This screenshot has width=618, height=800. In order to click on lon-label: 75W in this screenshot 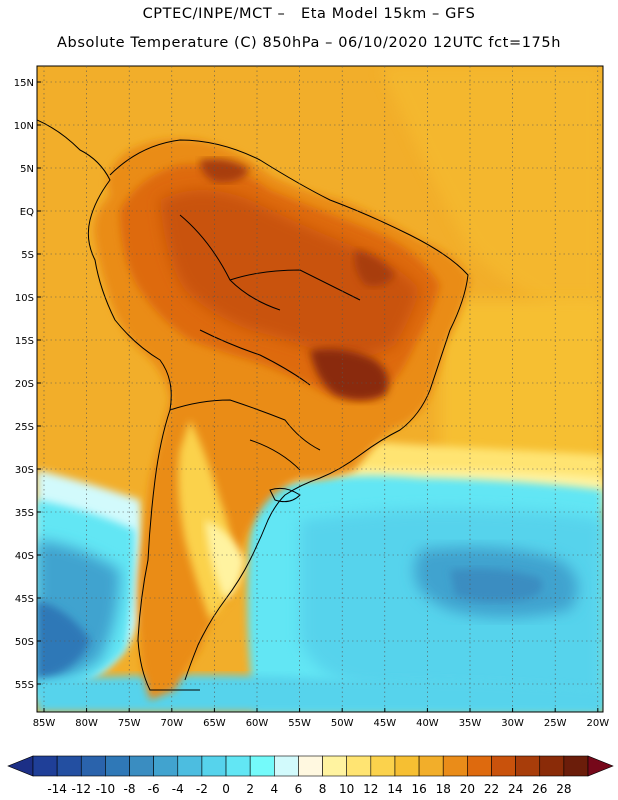, I will do `click(129, 723)`.